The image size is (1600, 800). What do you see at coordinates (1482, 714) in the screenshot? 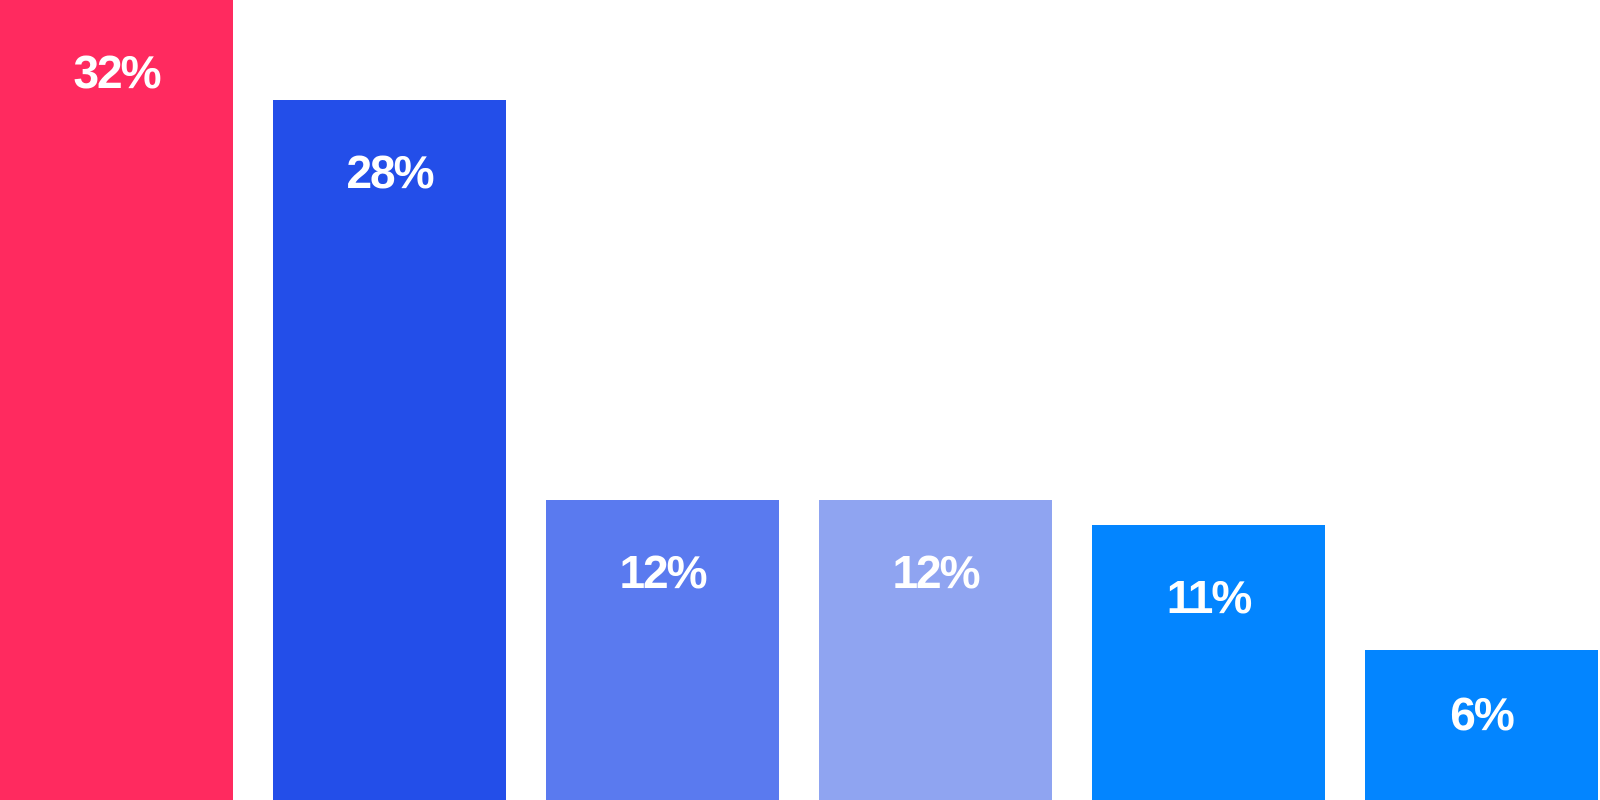
I see `bar-6-label: 6%` at bounding box center [1482, 714].